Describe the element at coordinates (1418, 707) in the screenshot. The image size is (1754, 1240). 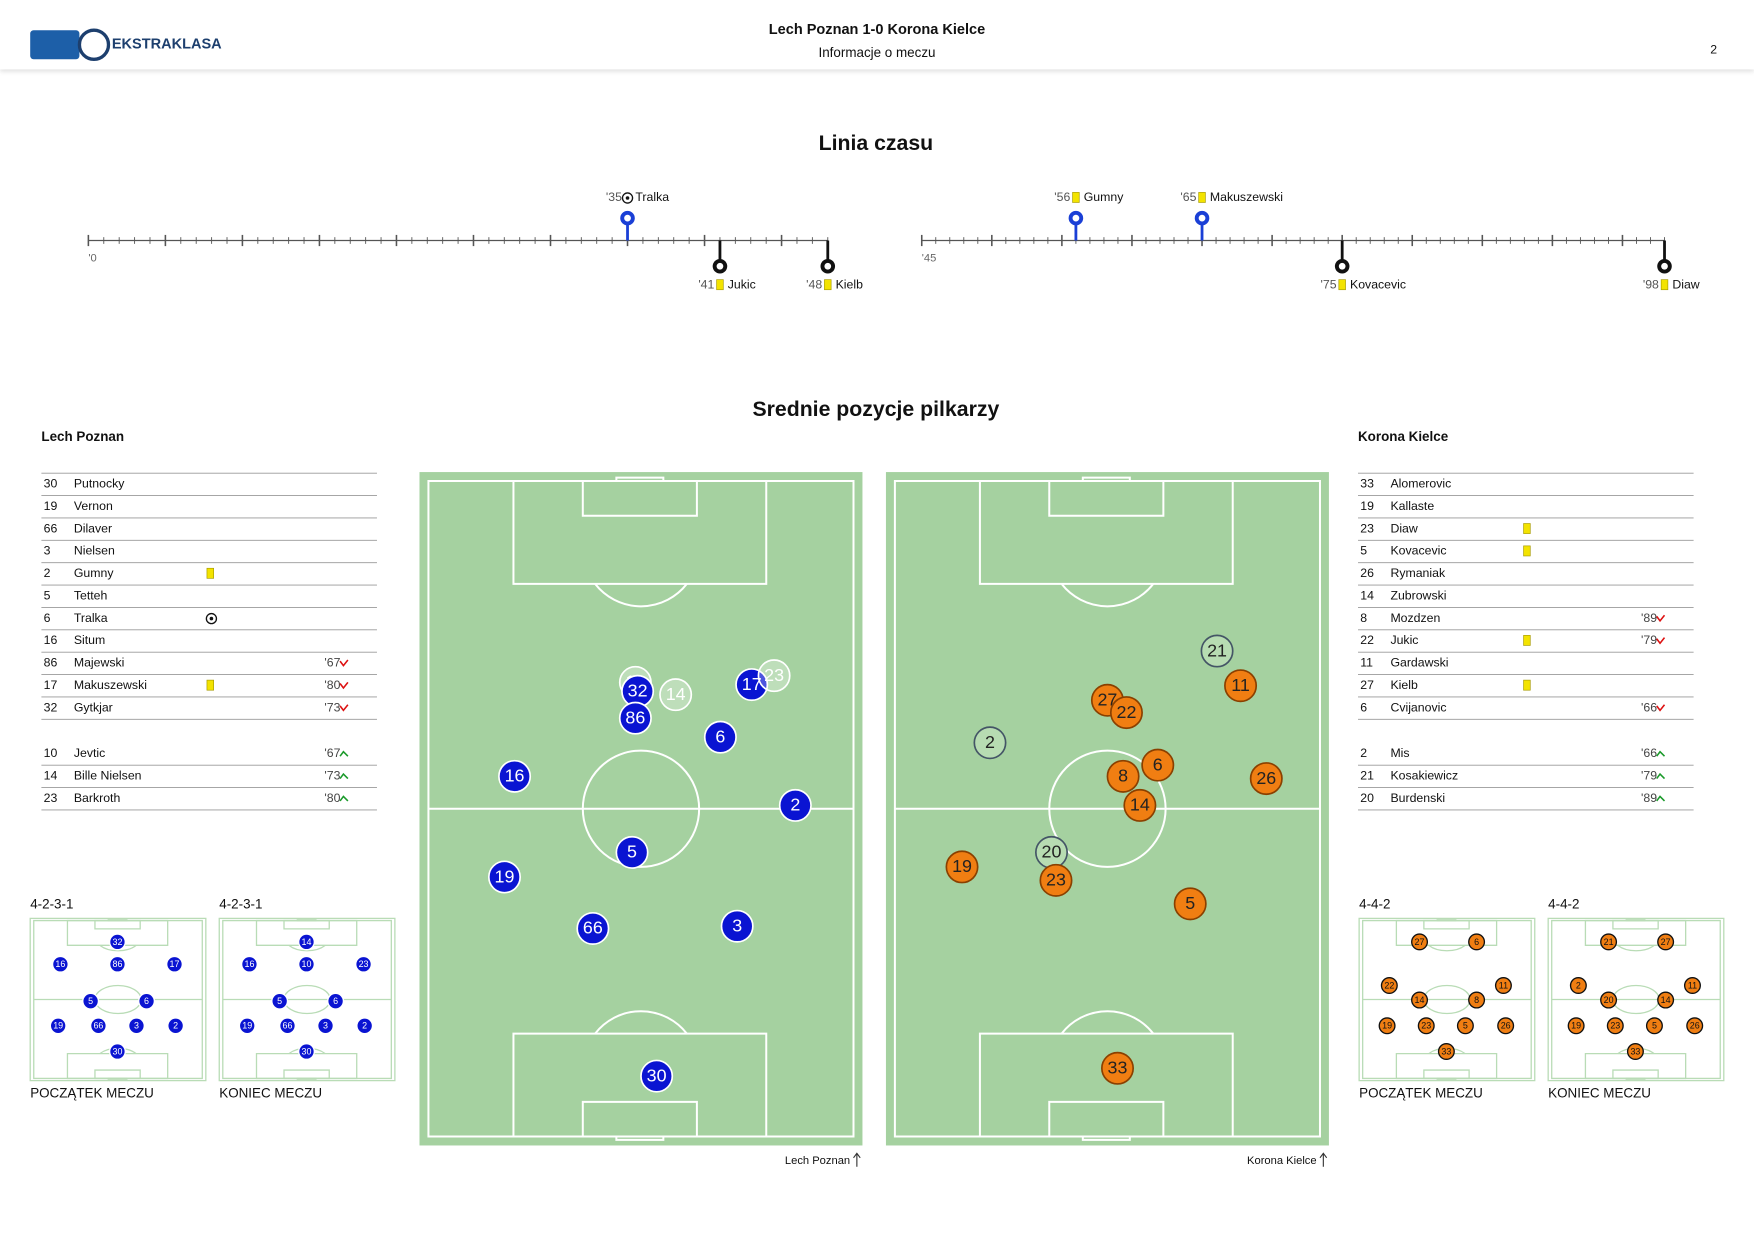
I see `player-name: Cvijanovic` at that location.